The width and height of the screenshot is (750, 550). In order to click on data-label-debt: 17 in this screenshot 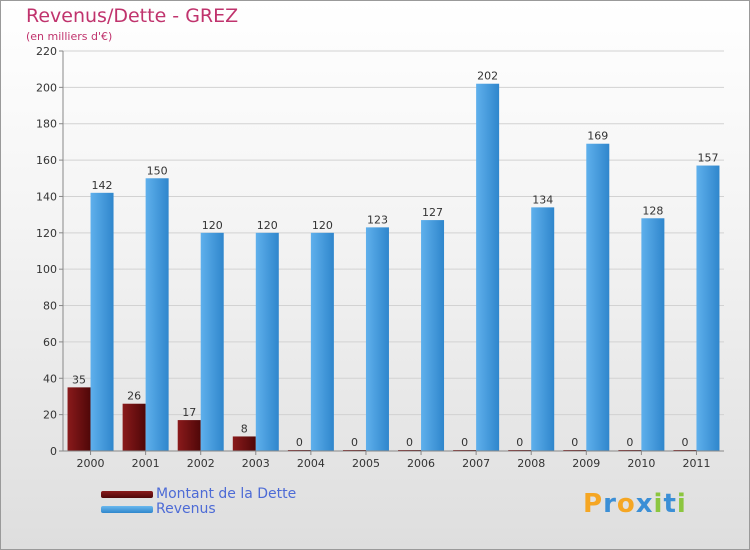, I will do `click(189, 412)`.